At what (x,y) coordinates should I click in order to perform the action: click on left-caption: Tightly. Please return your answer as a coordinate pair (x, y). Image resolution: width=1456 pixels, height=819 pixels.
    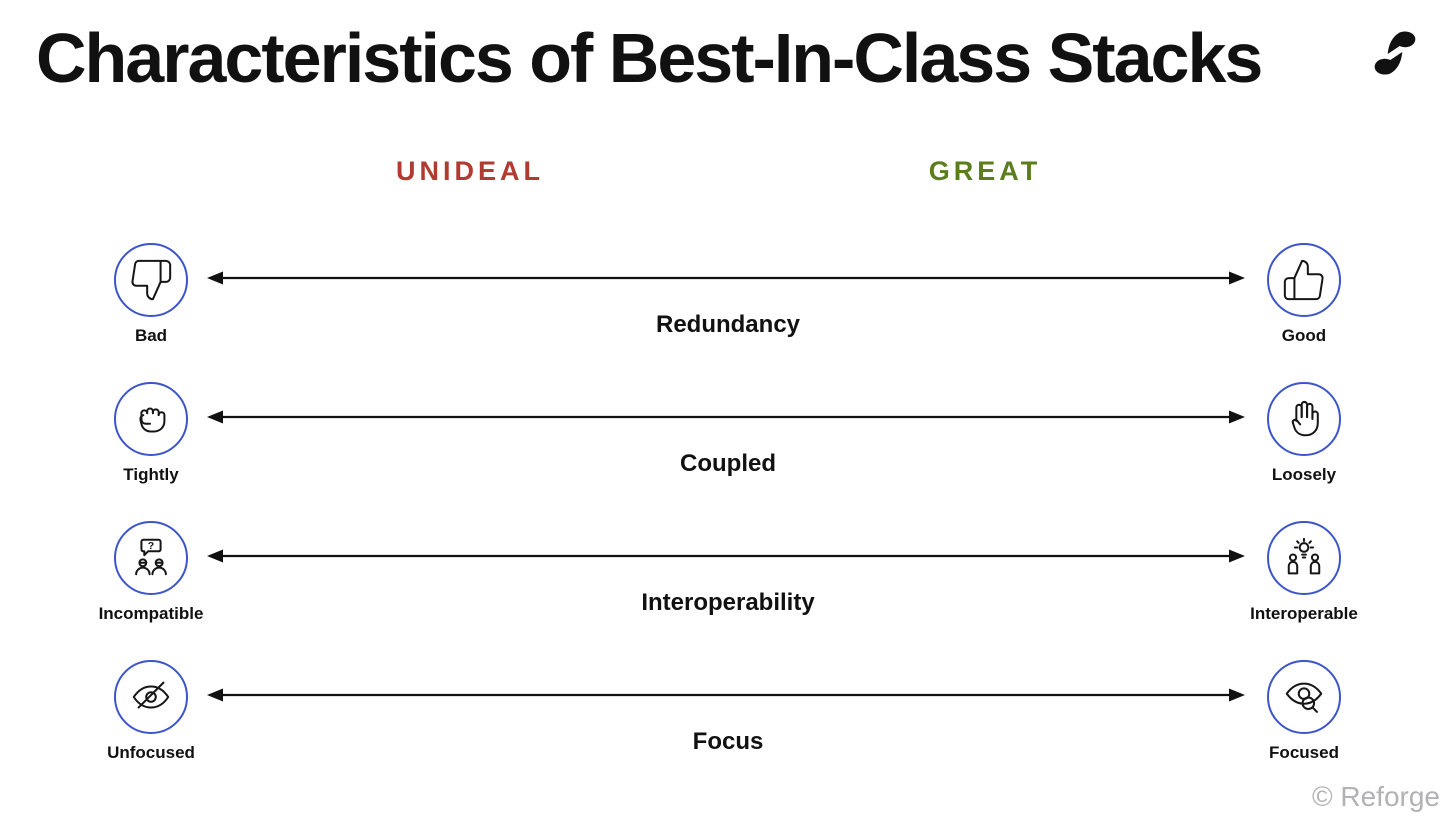
    Looking at the image, I should click on (151, 474).